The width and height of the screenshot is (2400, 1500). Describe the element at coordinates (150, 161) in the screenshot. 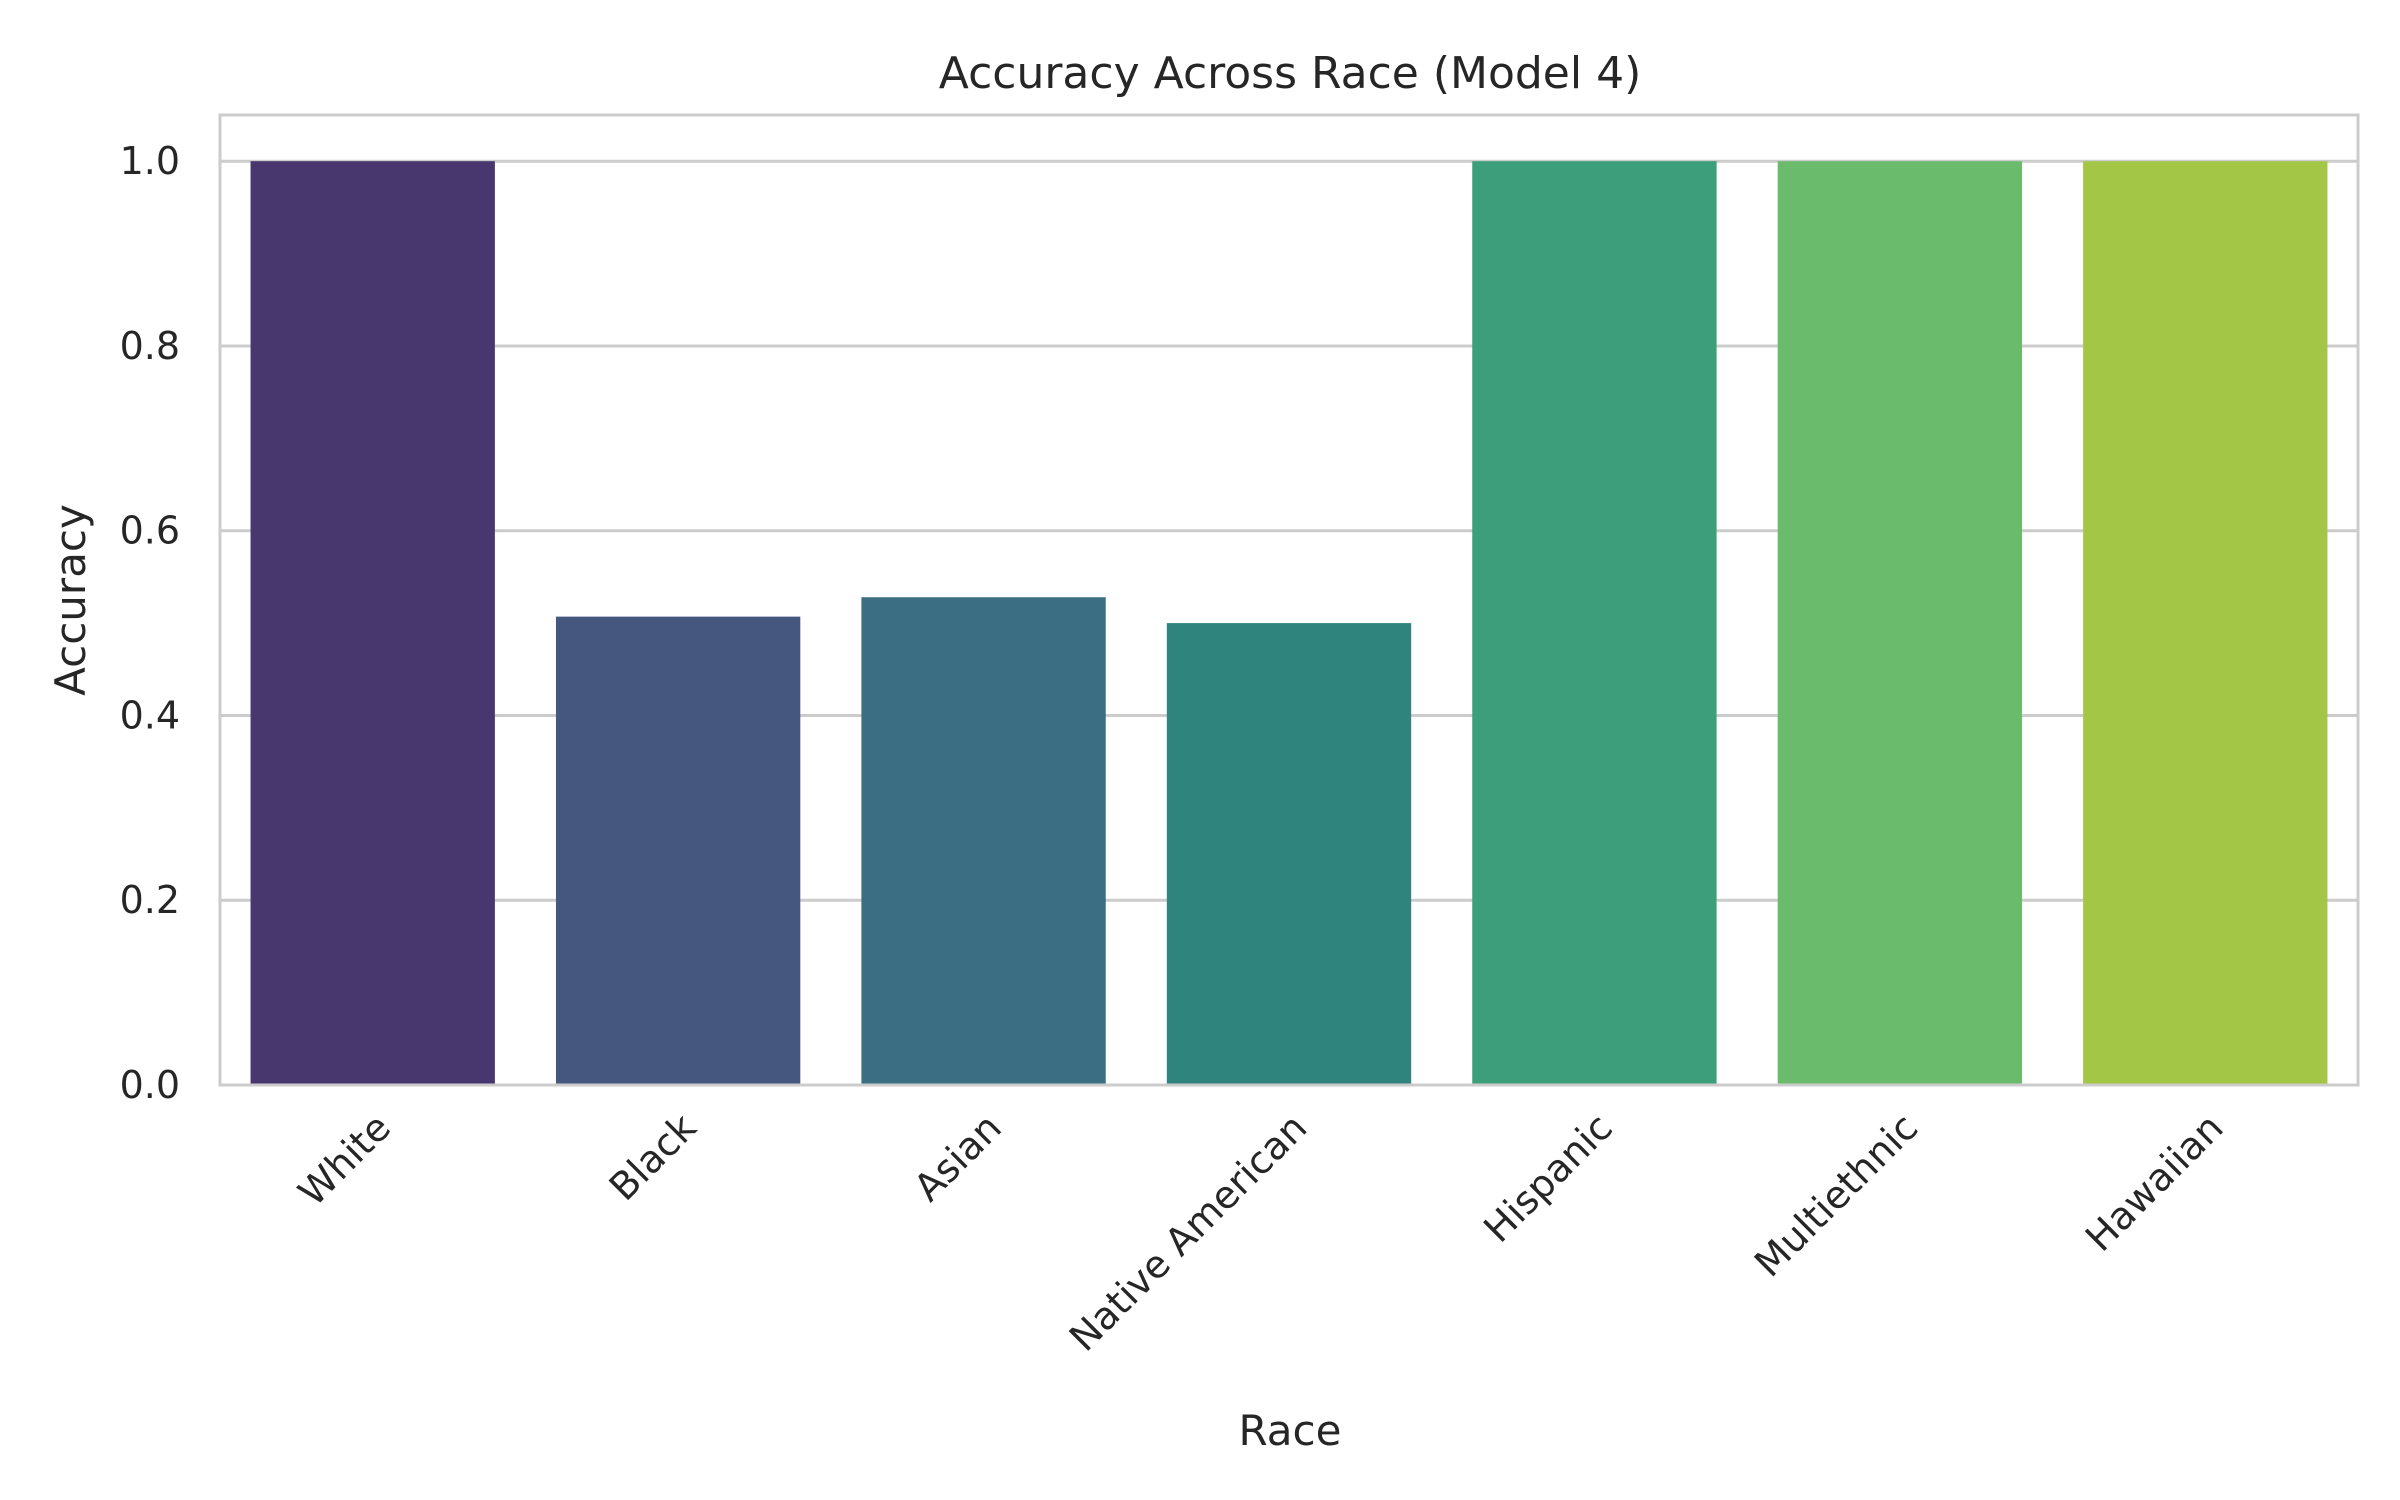

I see `y-tick-label: 1.0` at that location.